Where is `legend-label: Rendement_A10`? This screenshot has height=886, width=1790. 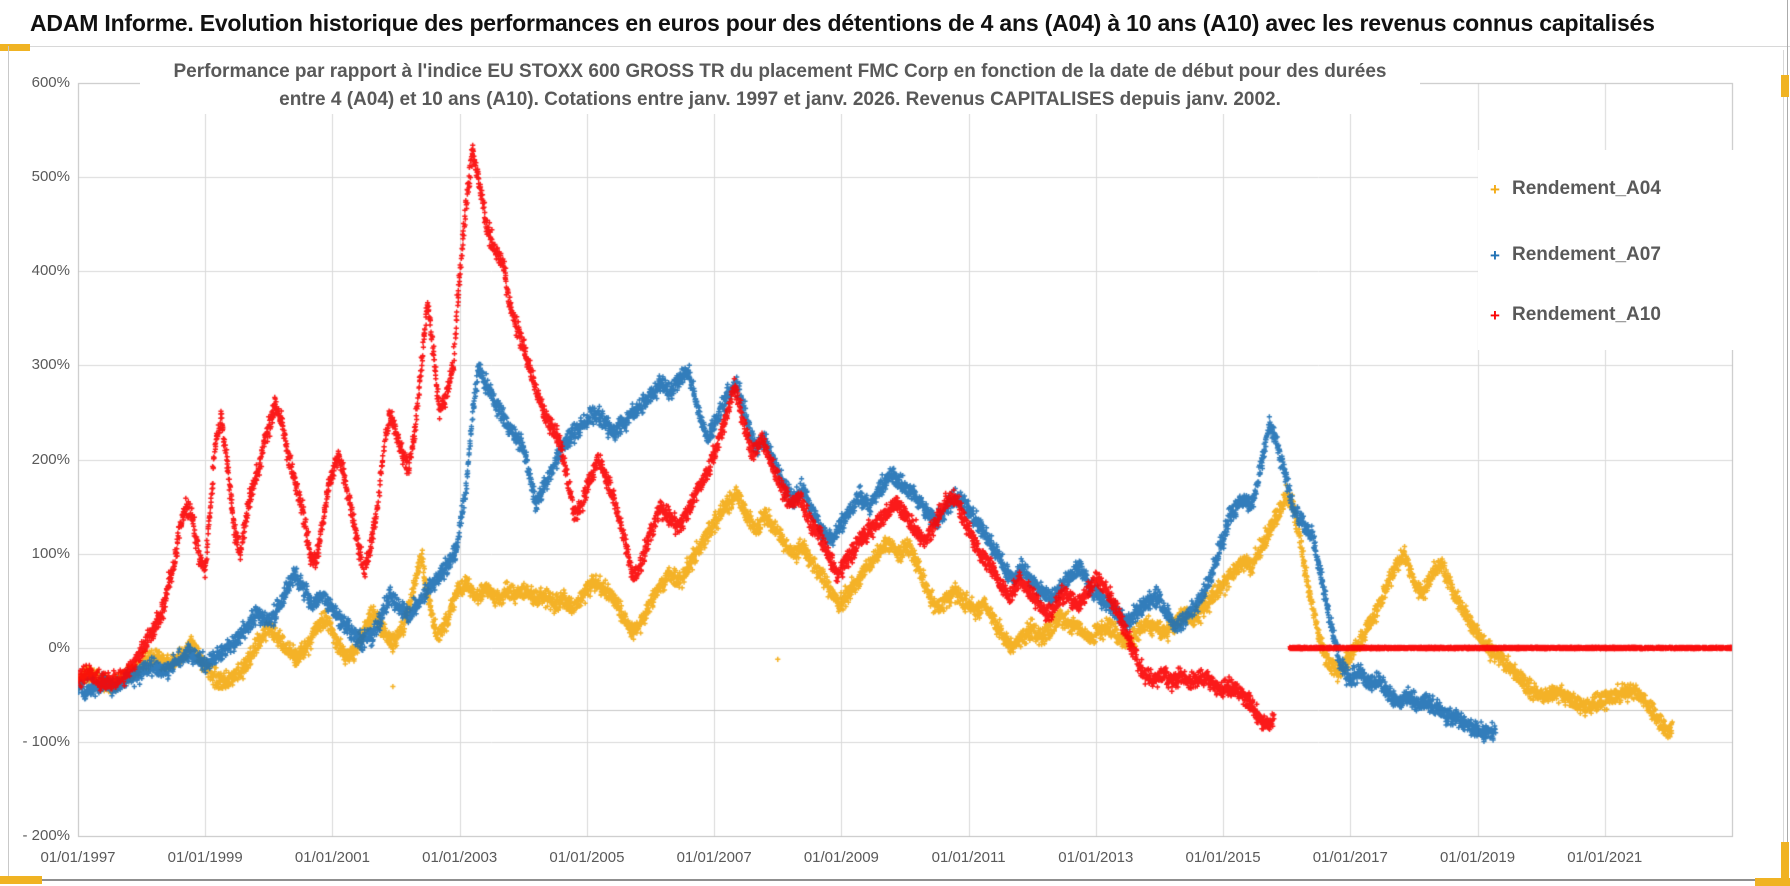 legend-label: Rendement_A10 is located at coordinates (1586, 314).